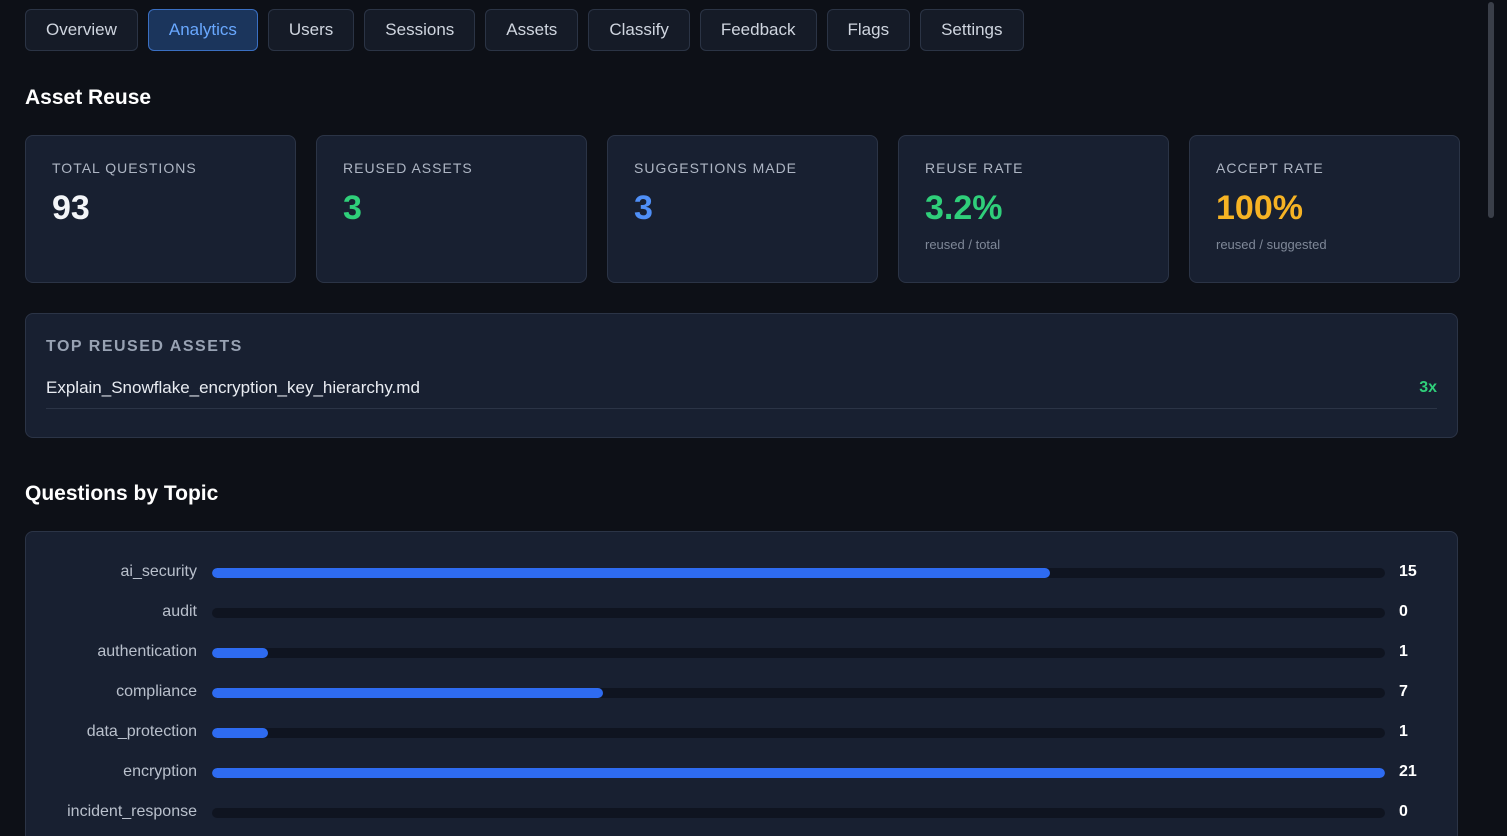 This screenshot has height=836, width=1507. What do you see at coordinates (1491, 110) in the screenshot?
I see `scrollbar-thumb` at bounding box center [1491, 110].